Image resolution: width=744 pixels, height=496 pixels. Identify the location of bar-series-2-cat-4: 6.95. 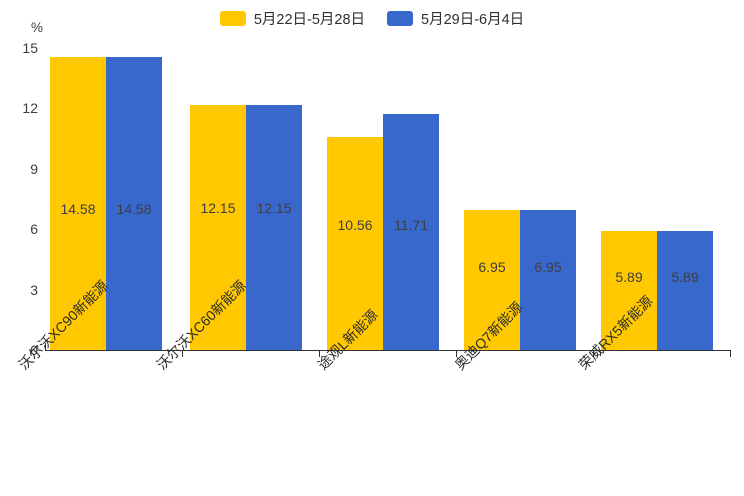
(548, 280).